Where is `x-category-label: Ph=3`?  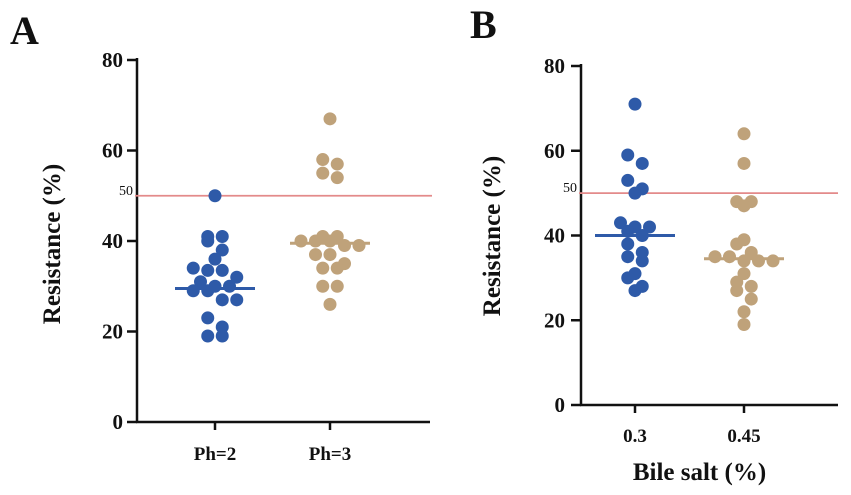
x-category-label: Ph=3 is located at coordinates (330, 454).